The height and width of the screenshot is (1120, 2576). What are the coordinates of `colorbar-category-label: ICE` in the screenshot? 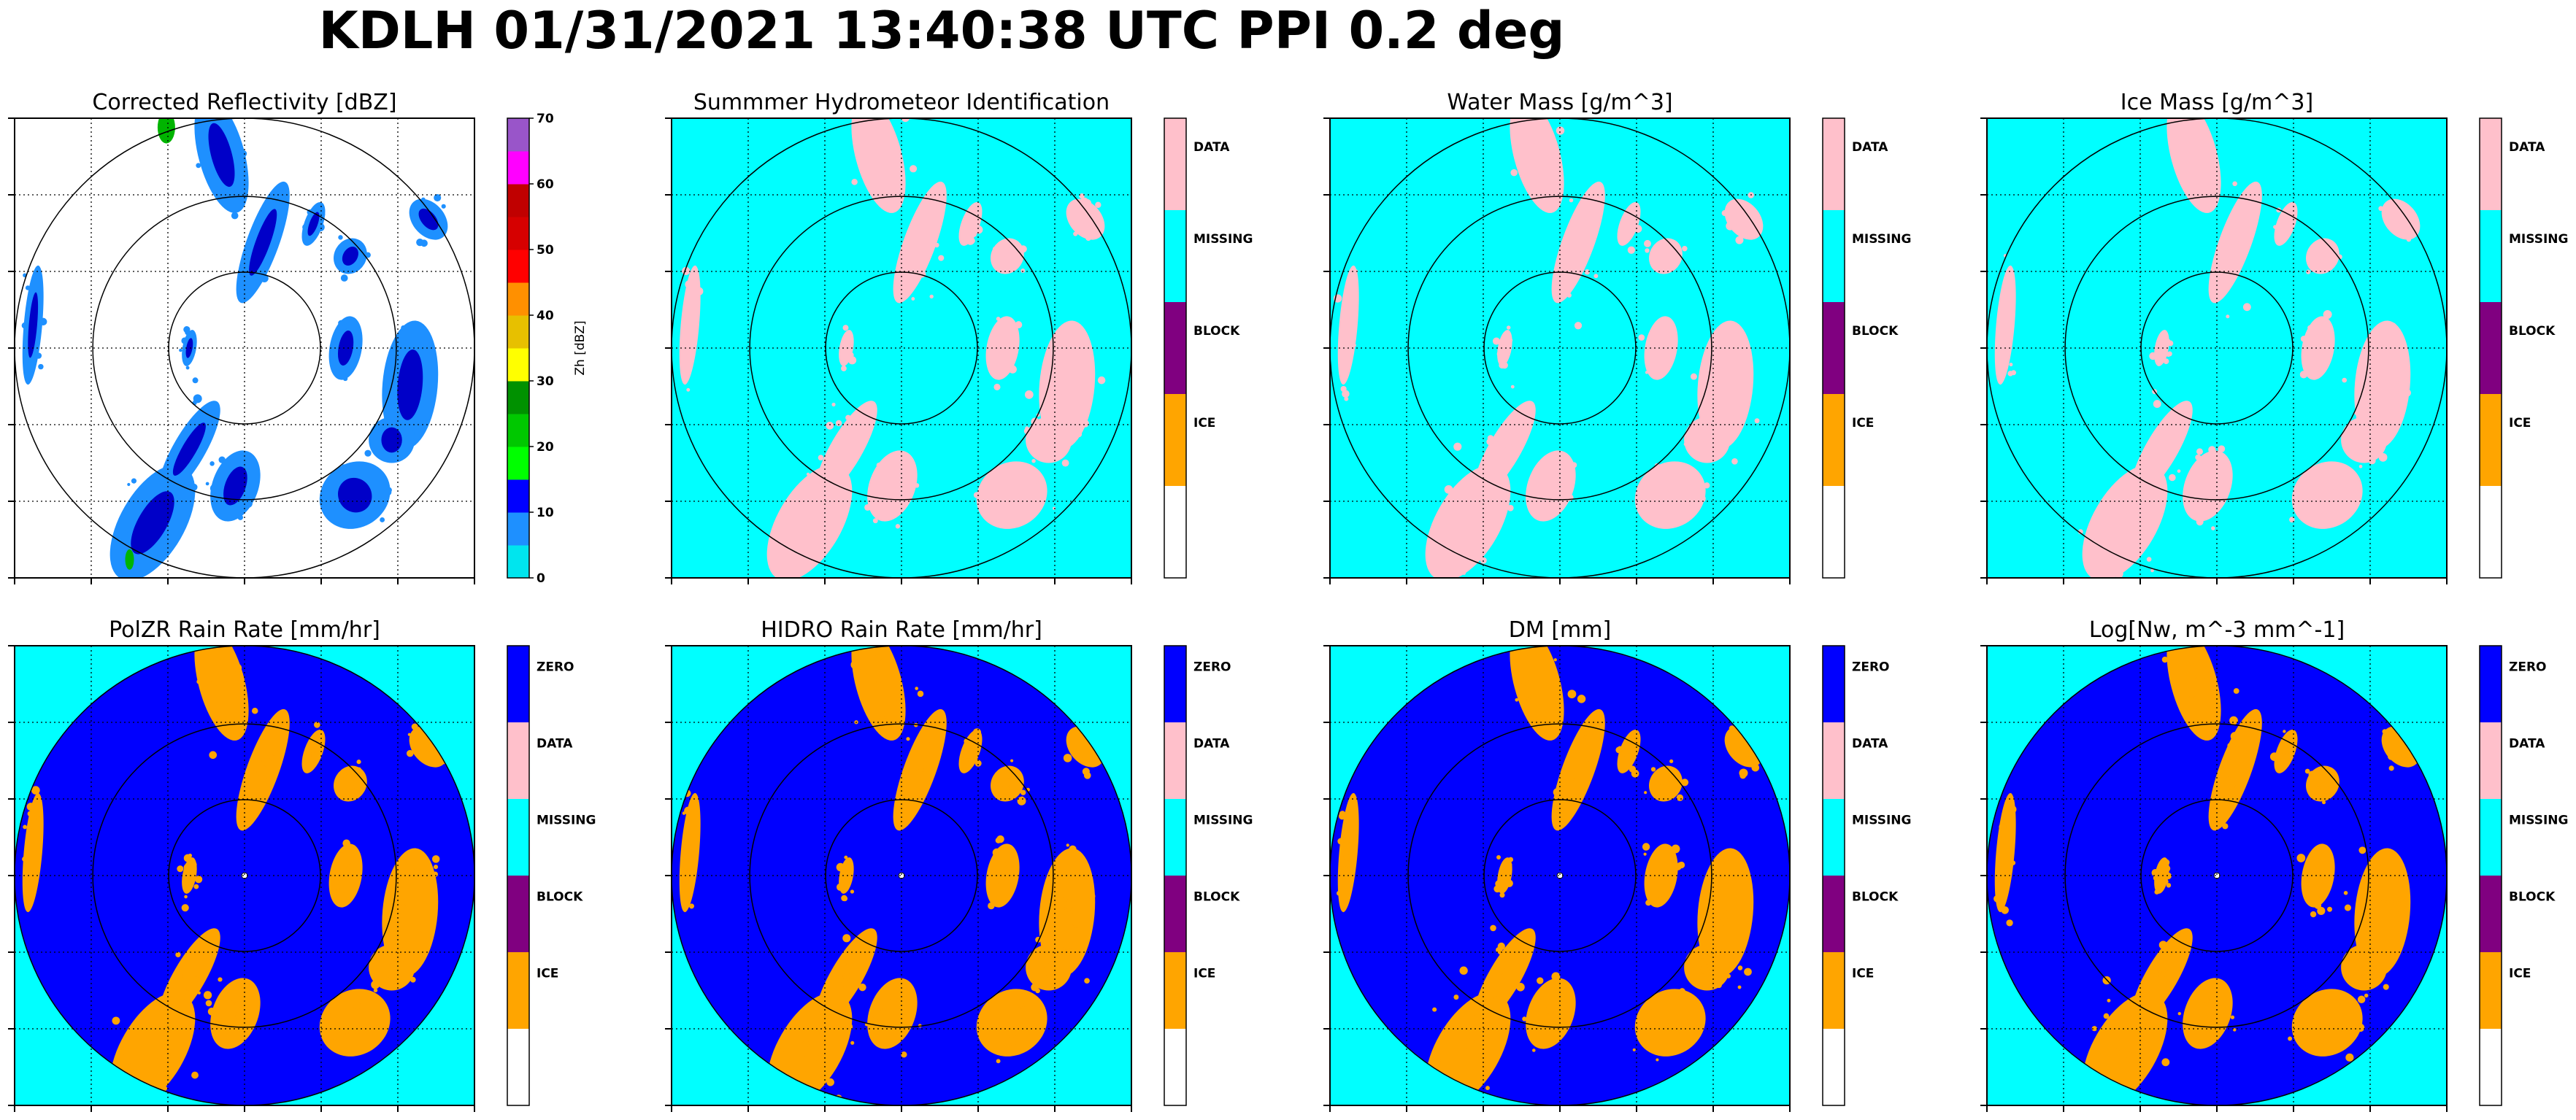 It's located at (2520, 974).